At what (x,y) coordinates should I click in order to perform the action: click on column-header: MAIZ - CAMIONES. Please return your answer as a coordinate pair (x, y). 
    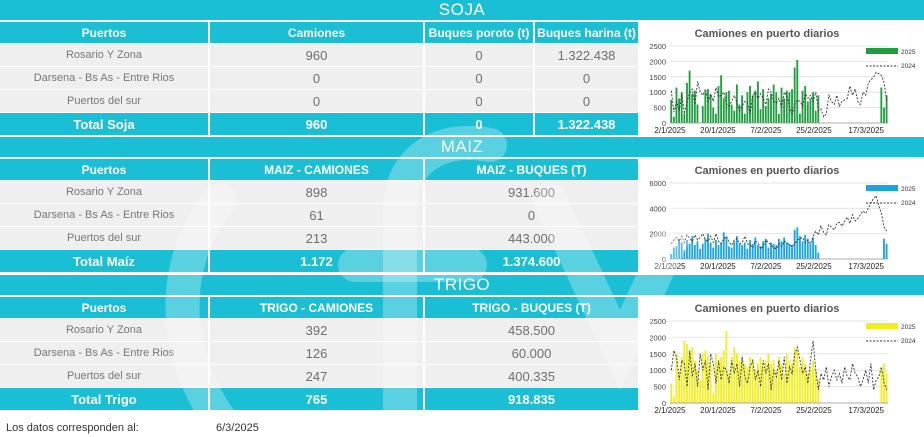
    Looking at the image, I should click on (317, 170).